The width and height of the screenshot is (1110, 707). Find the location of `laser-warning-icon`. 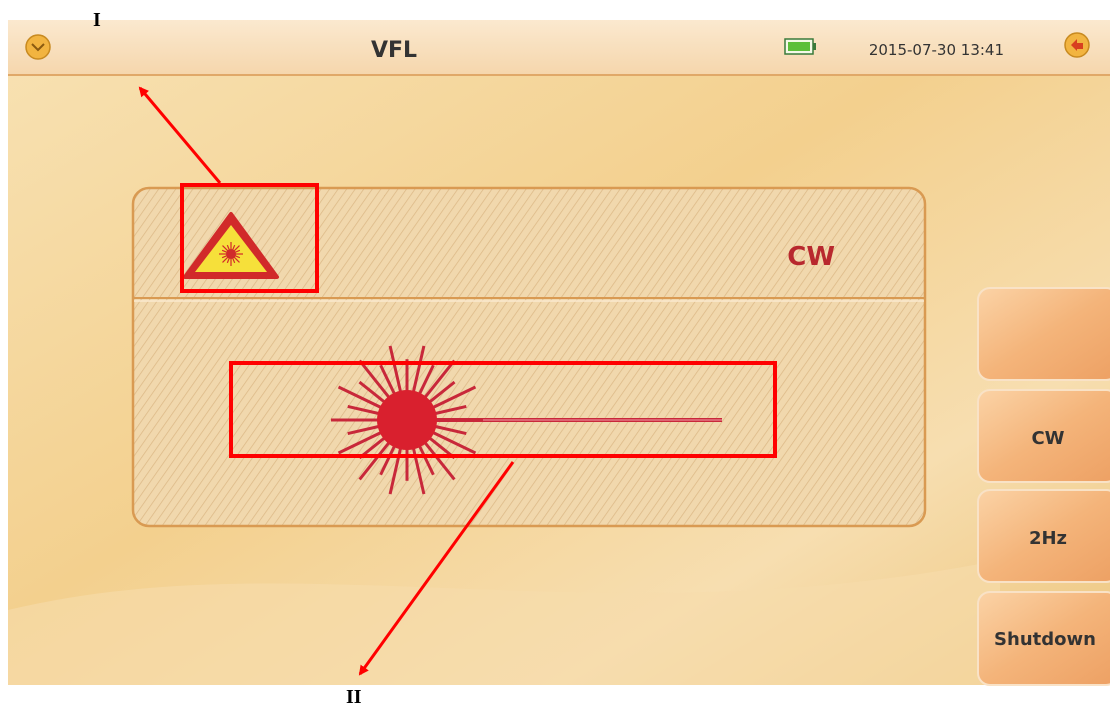

laser-warning-icon is located at coordinates (231, 245).